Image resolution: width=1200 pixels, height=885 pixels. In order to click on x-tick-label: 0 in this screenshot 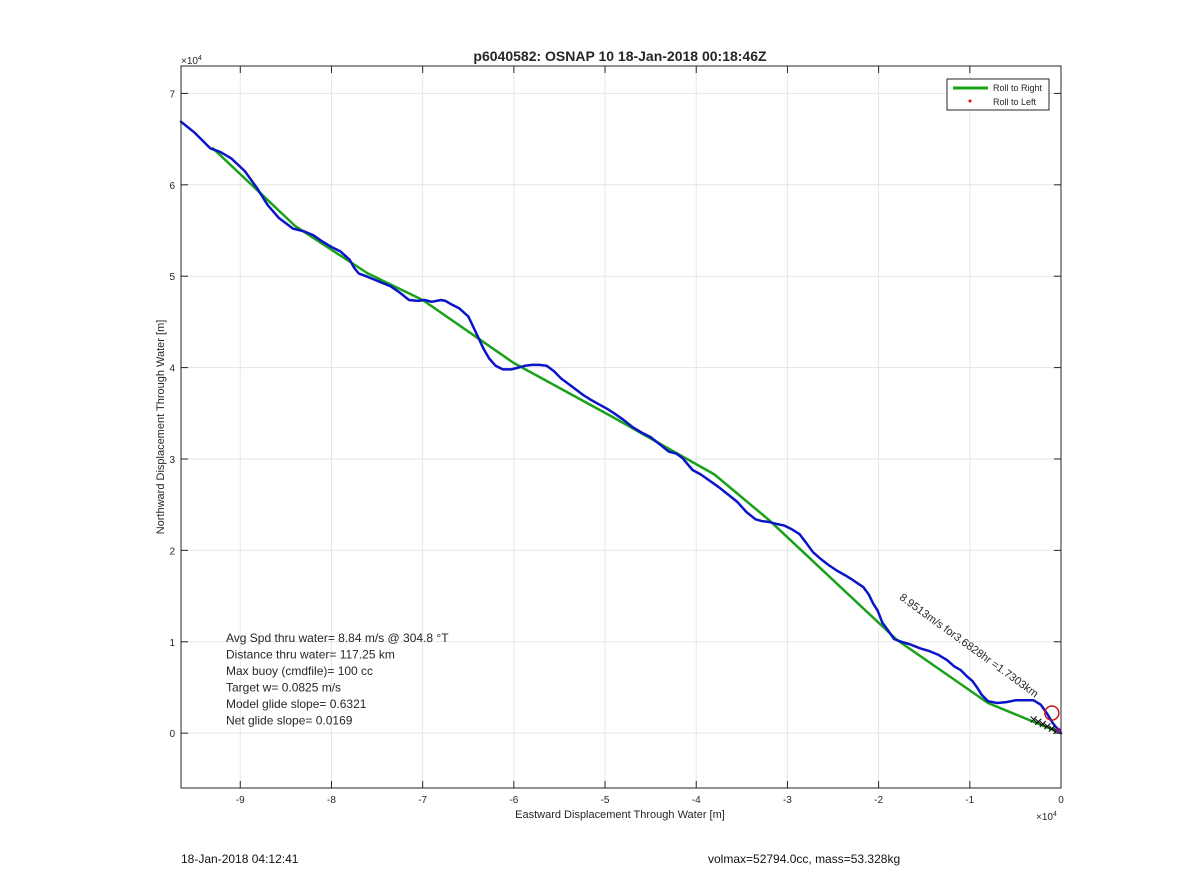, I will do `click(1061, 800)`.